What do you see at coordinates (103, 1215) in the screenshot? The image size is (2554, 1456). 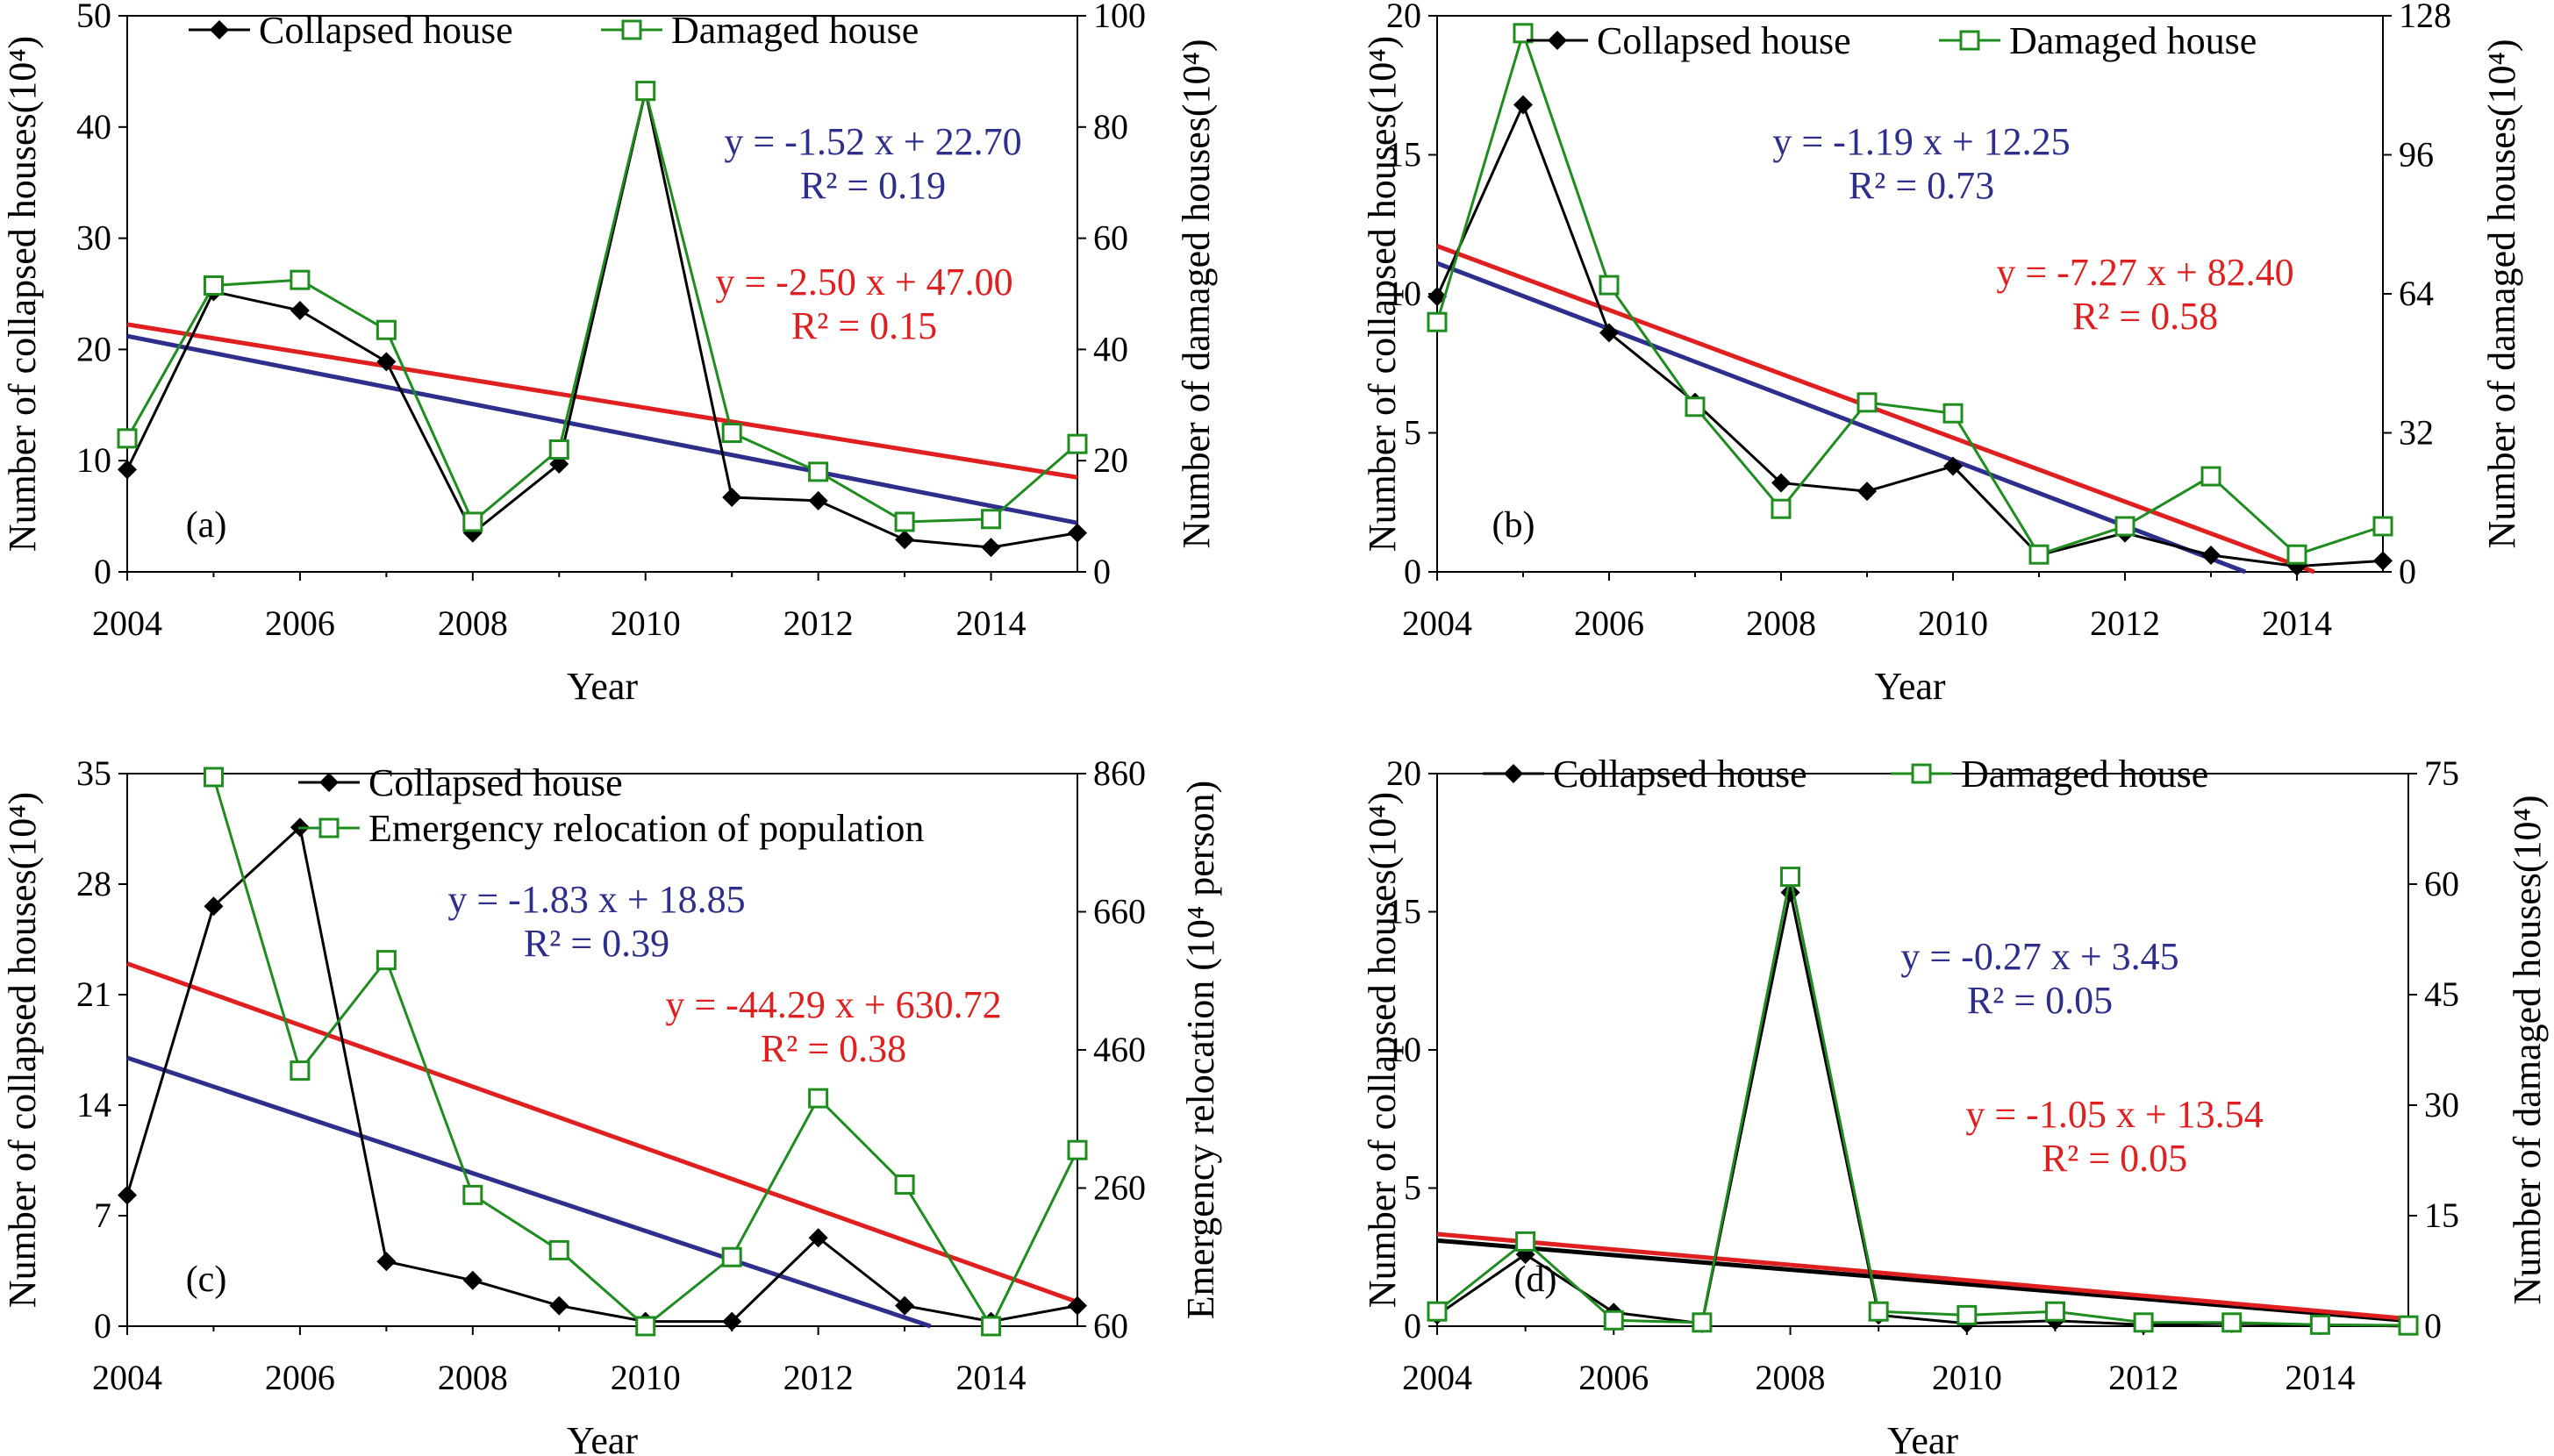 I see `y-tick-label: 7` at bounding box center [103, 1215].